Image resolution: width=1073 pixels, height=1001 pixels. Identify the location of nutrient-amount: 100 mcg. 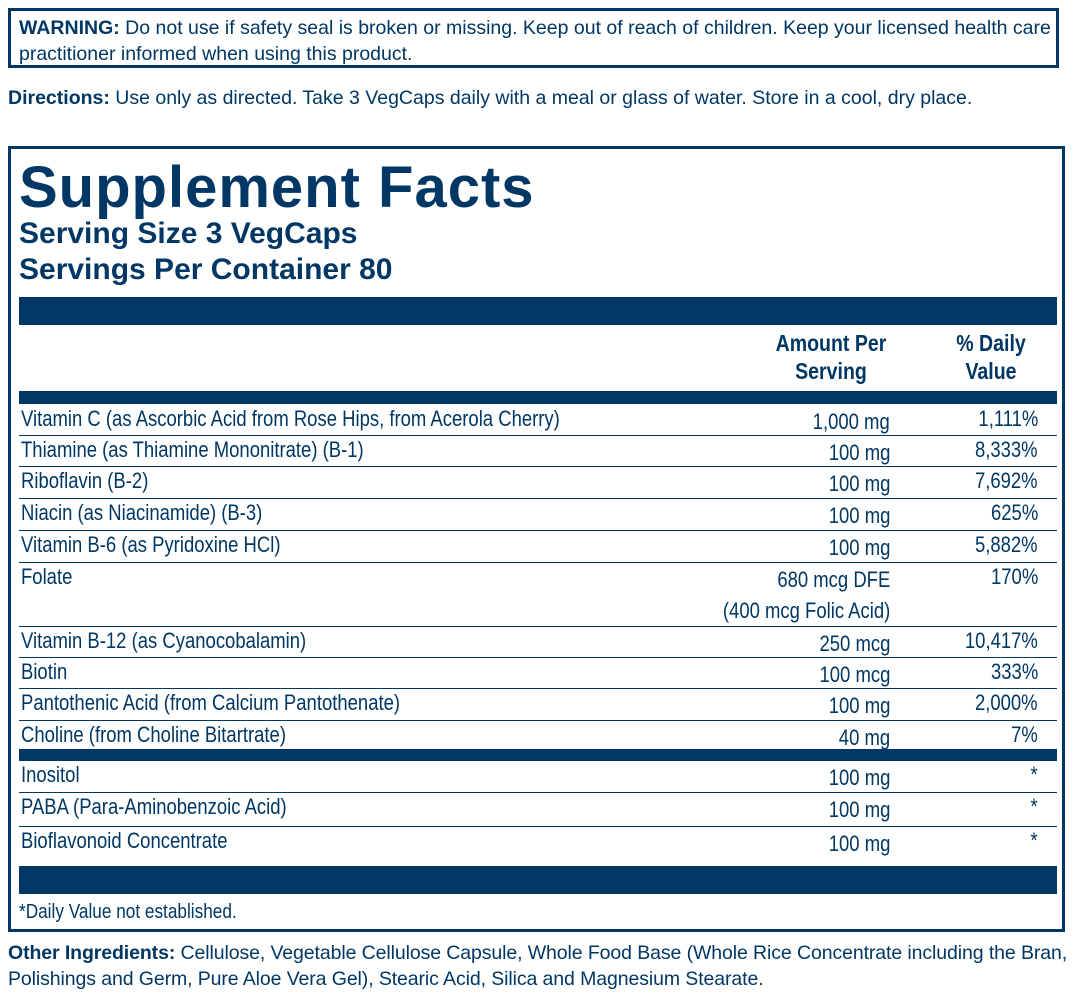
(854, 674).